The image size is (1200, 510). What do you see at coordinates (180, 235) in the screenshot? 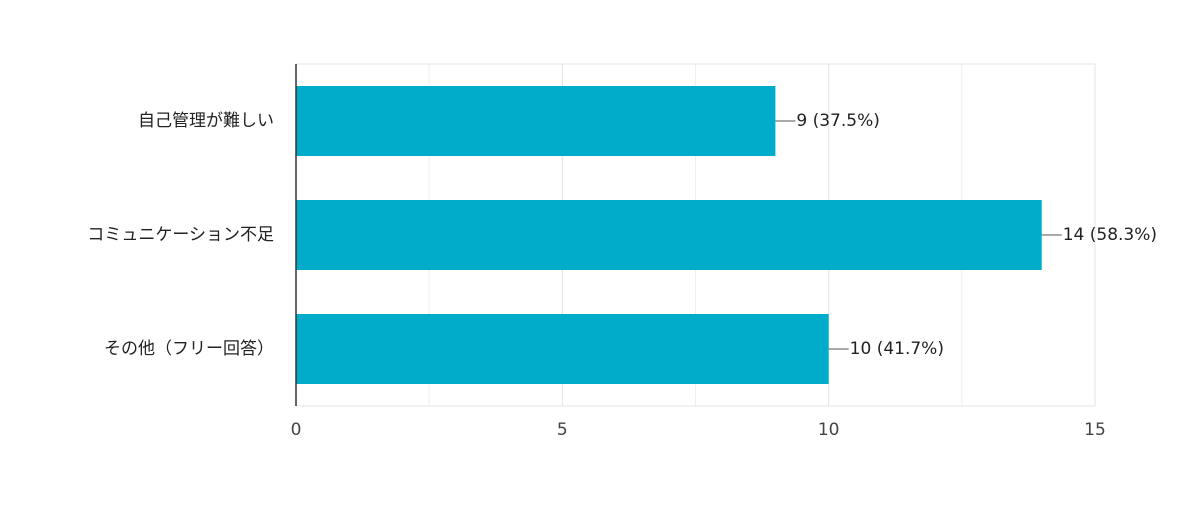
I see `y-tick-label: コミュニケーション不足` at bounding box center [180, 235].